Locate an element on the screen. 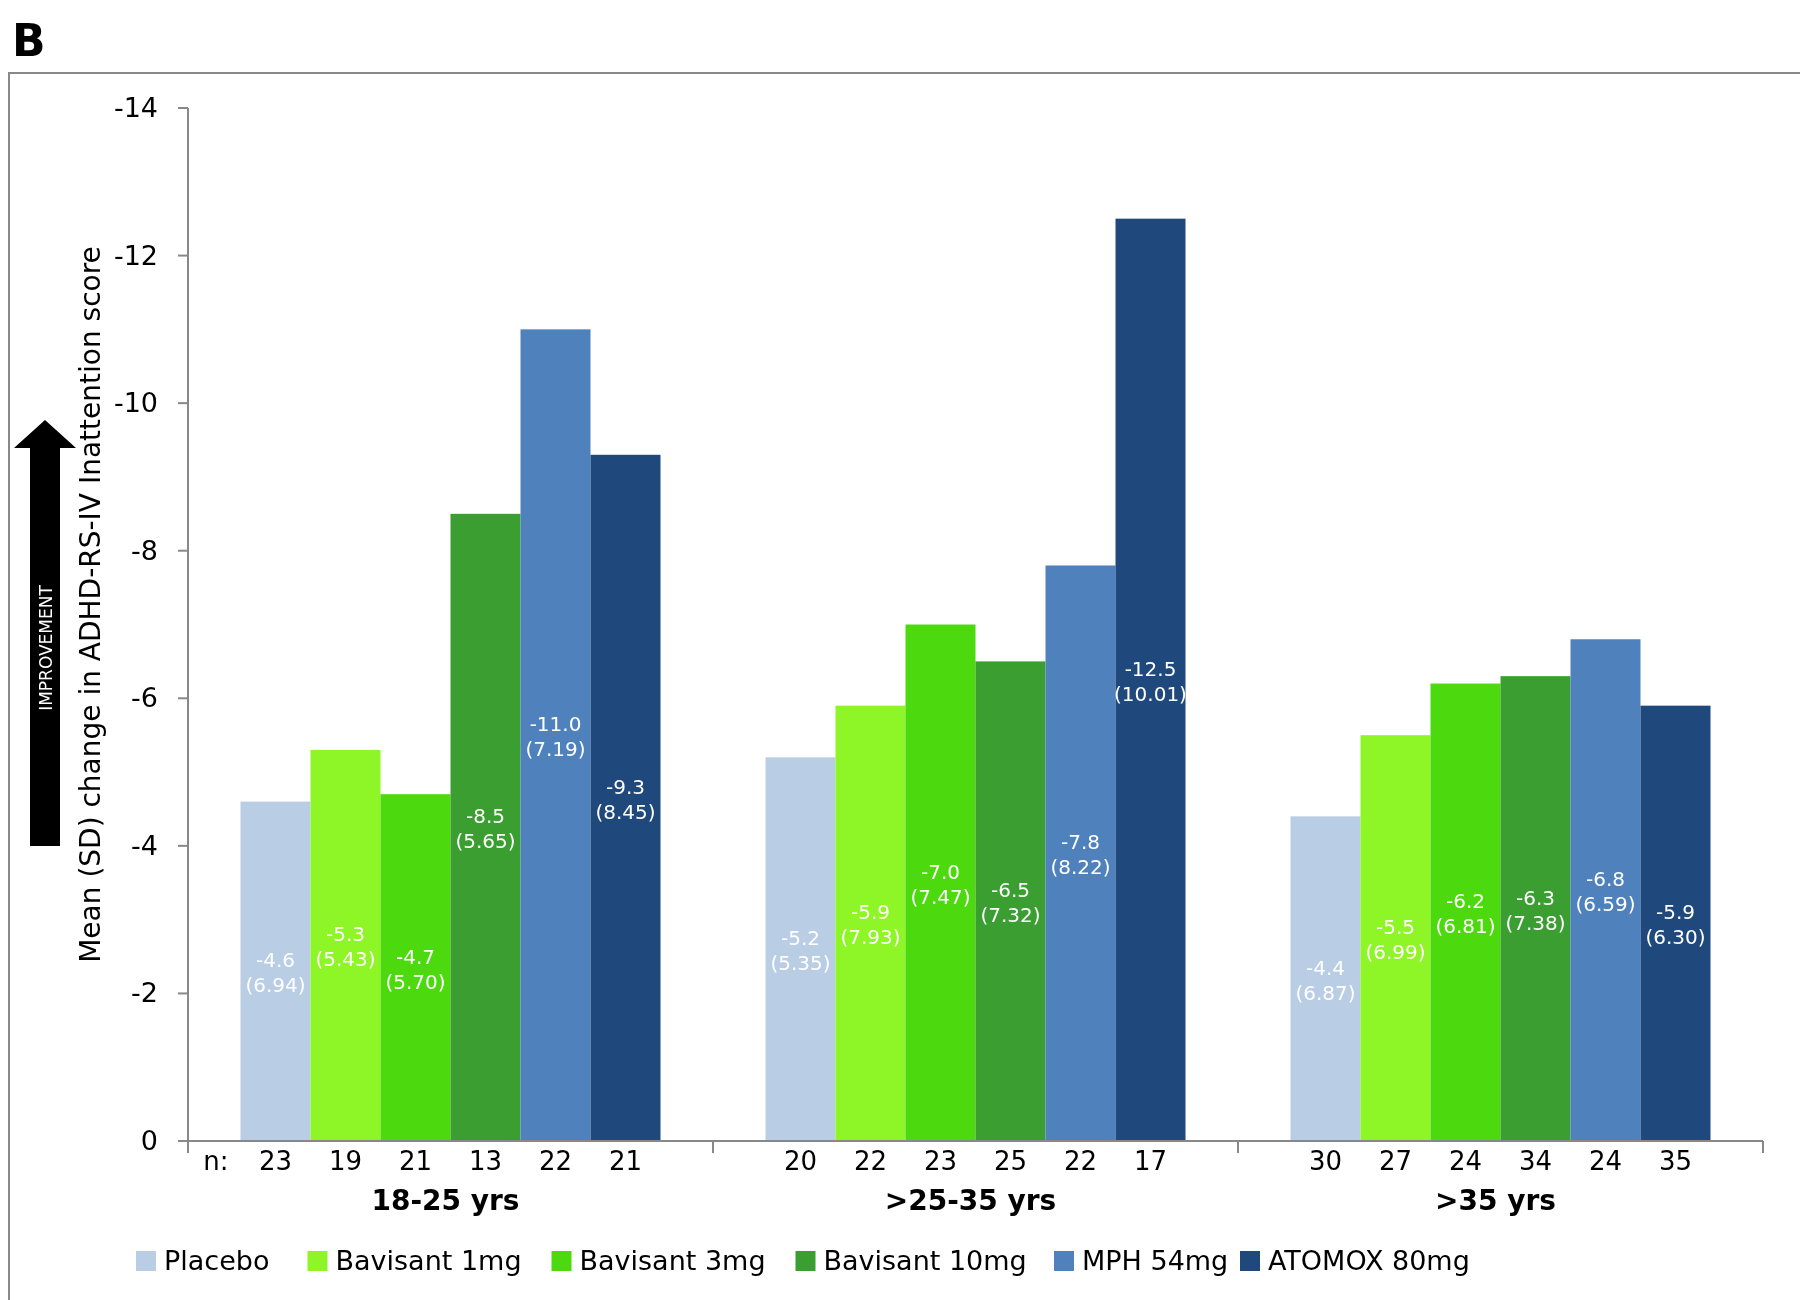  data-label: -5.2 (5.35) is located at coordinates (800, 951).